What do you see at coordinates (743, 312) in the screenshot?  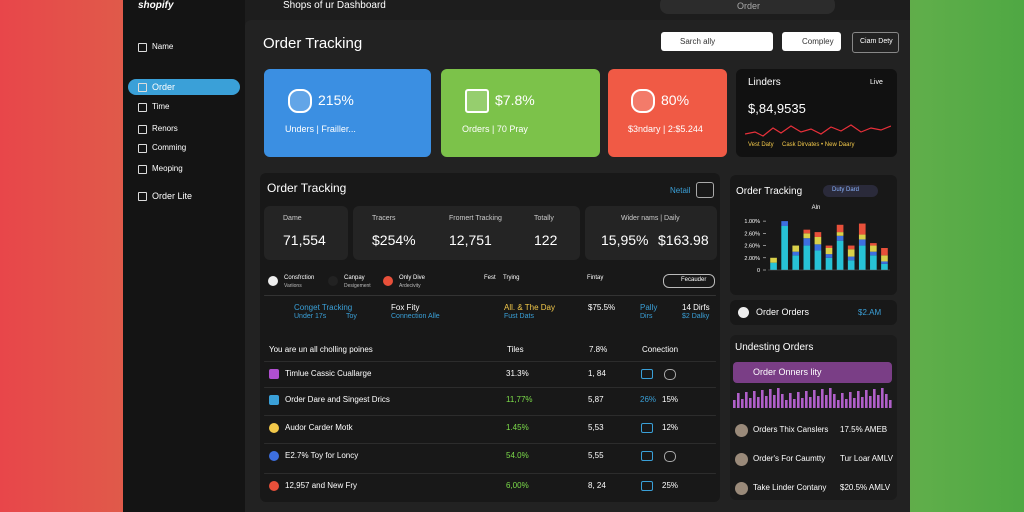 I see `icon` at bounding box center [743, 312].